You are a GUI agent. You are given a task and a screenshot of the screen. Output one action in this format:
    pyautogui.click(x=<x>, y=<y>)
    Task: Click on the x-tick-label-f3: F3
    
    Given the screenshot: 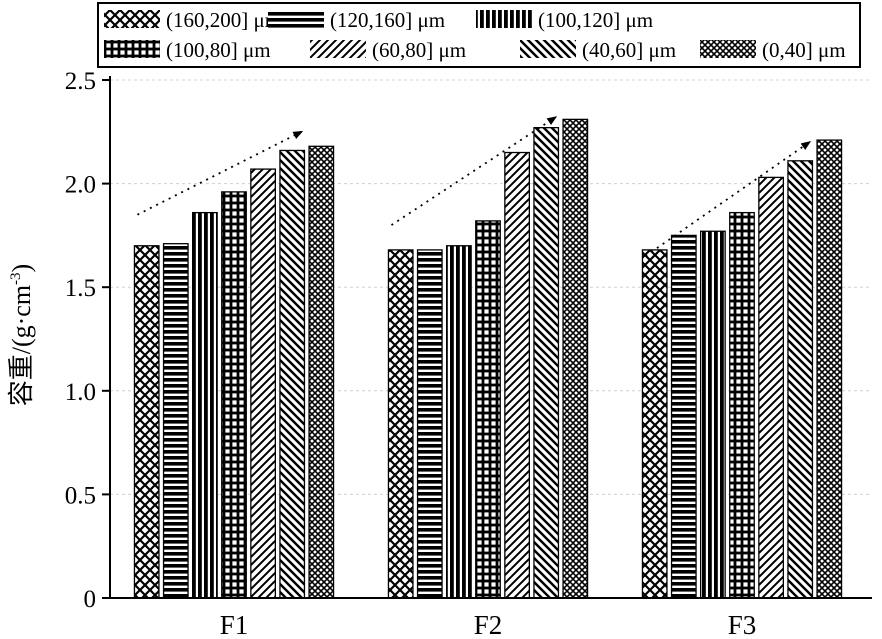 What is the action you would take?
    pyautogui.click(x=742, y=624)
    